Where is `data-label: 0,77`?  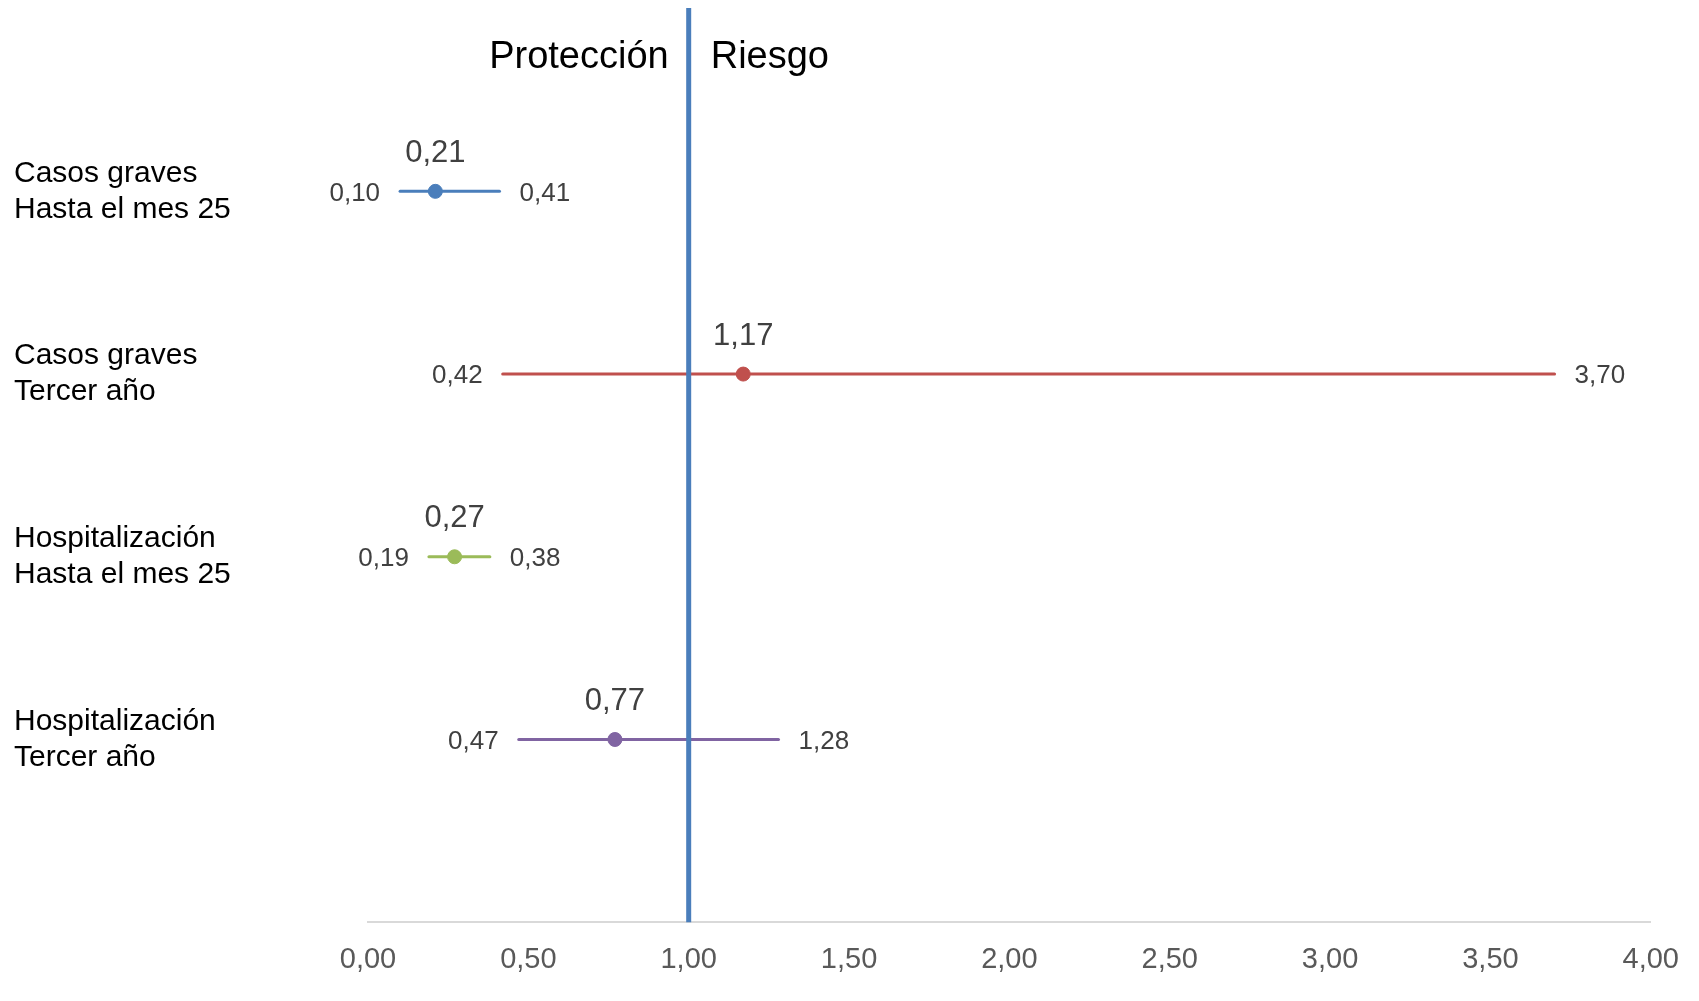
data-label: 0,77 is located at coordinates (615, 700).